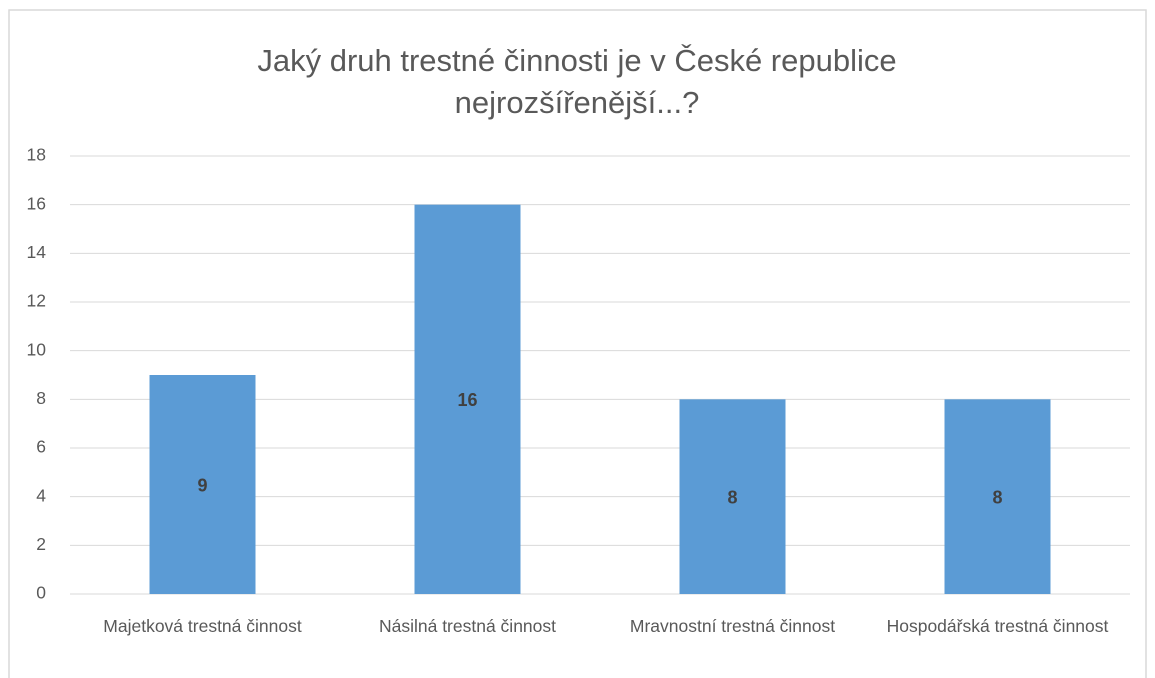 This screenshot has width=1155, height=678. I want to click on y-tick-label: 12, so click(36, 301).